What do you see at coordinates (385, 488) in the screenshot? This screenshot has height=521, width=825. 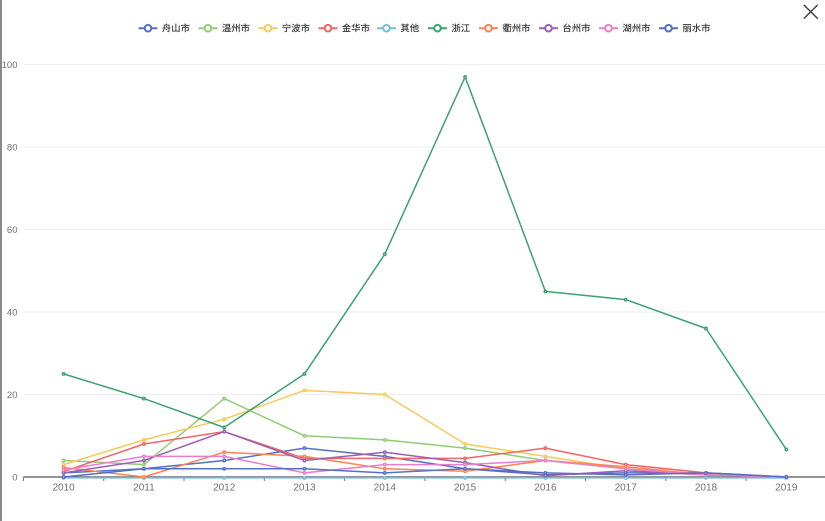 I see `svg-text: 2014` at bounding box center [385, 488].